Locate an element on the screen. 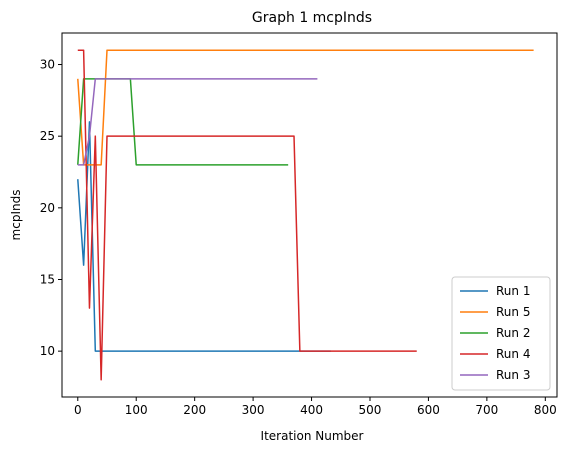 This screenshot has height=453, width=565. y-tick-label: 10 is located at coordinates (47, 351).